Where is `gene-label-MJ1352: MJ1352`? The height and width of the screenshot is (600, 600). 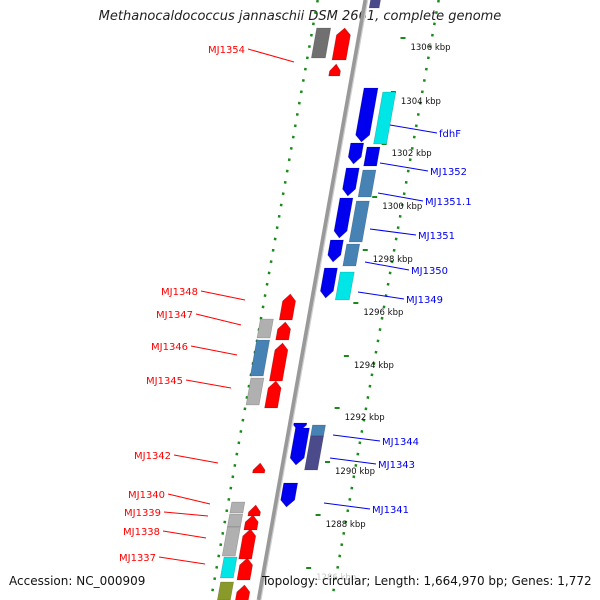
gene-label-MJ1352: MJ1352 is located at coordinates (448, 172).